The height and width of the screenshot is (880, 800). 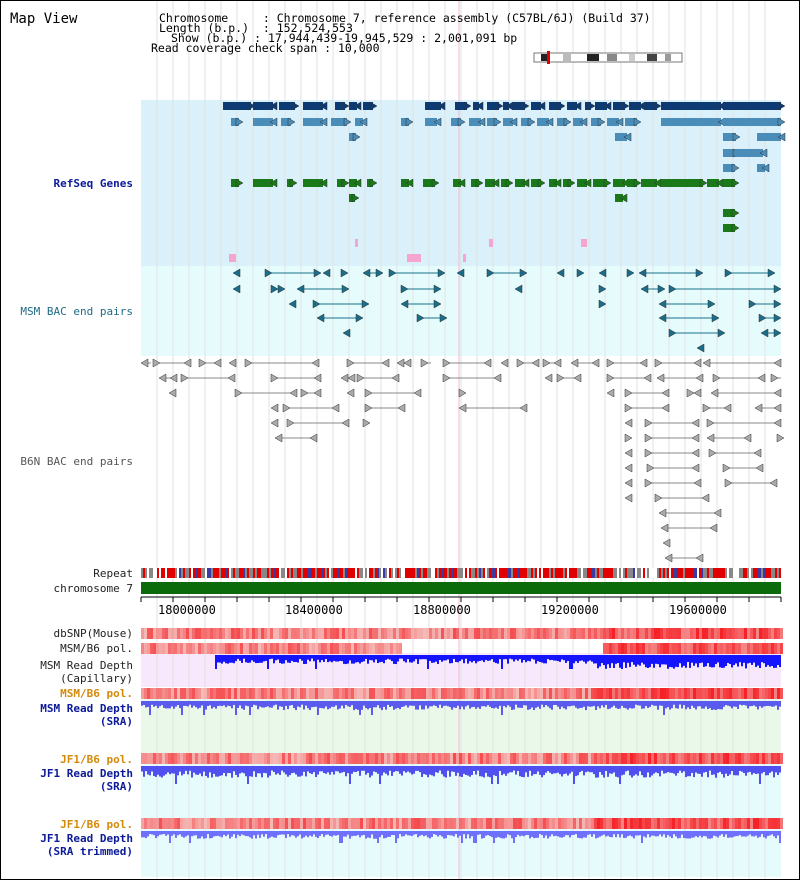 What do you see at coordinates (96, 648) in the screenshot?
I see `track-label-msm-b6-pol-1: MSM/B6 pol.` at bounding box center [96, 648].